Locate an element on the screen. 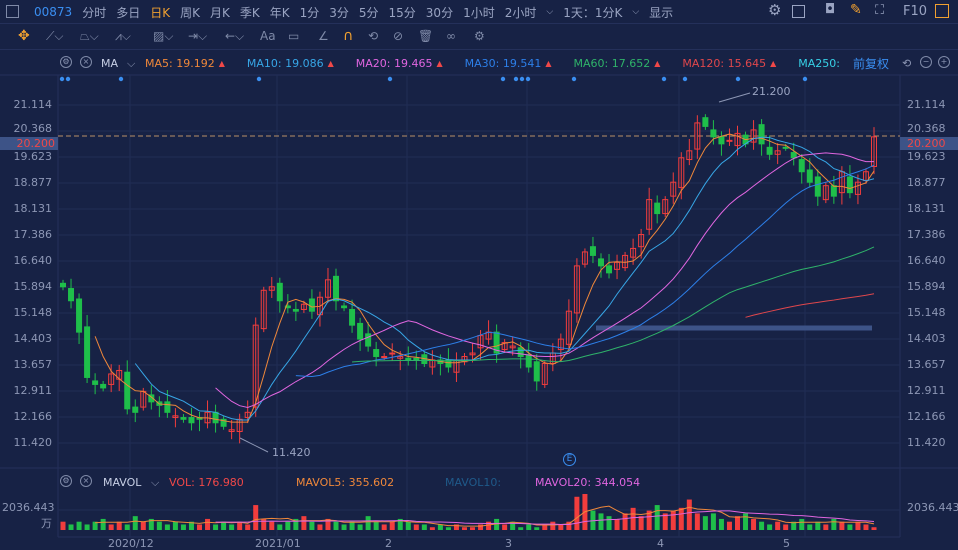  event-marker-icon: E is located at coordinates (569, 459).